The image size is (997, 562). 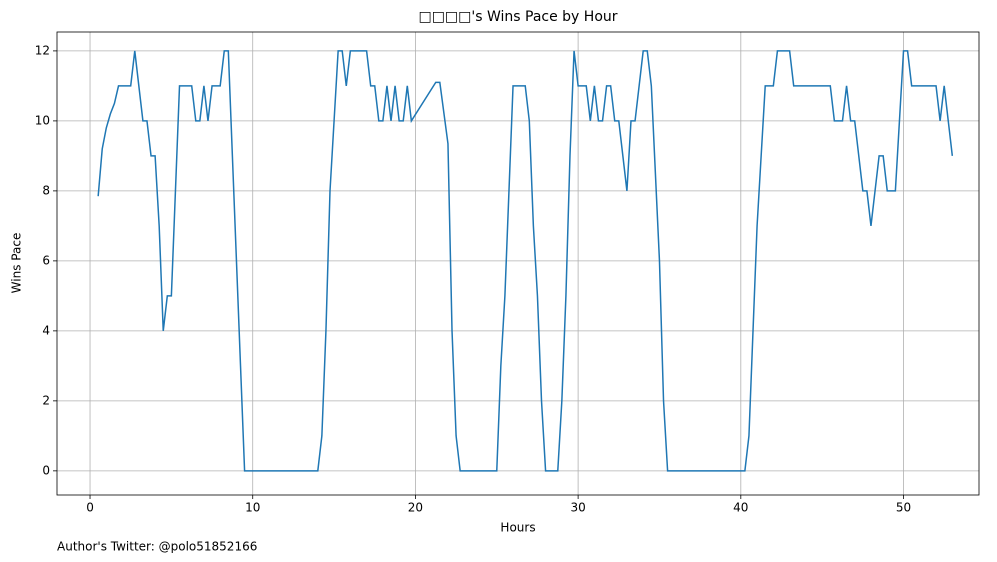 What do you see at coordinates (517, 528) in the screenshot?
I see `x-axis-label: Hours` at bounding box center [517, 528].